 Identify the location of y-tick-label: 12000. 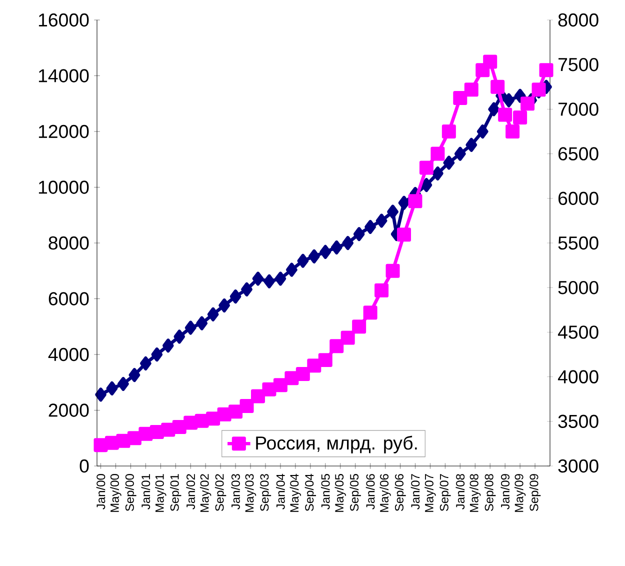
(63, 131).